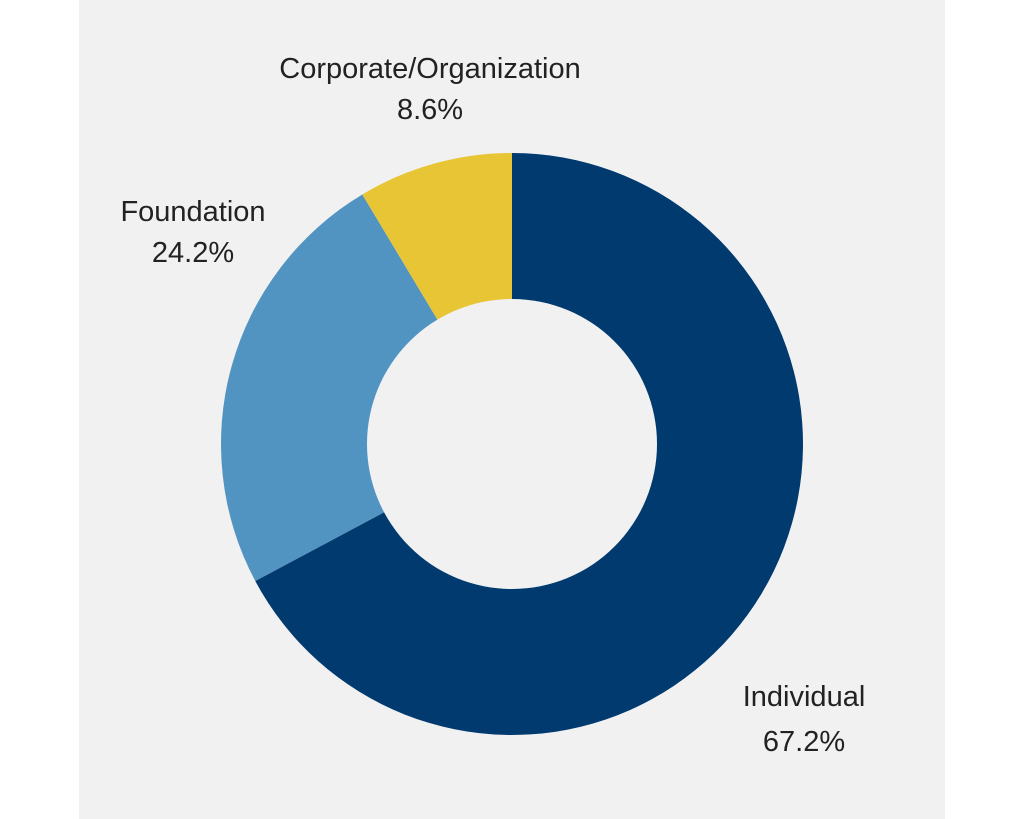 This screenshot has height=819, width=1024. I want to click on value-label: 67.2%, so click(804, 742).